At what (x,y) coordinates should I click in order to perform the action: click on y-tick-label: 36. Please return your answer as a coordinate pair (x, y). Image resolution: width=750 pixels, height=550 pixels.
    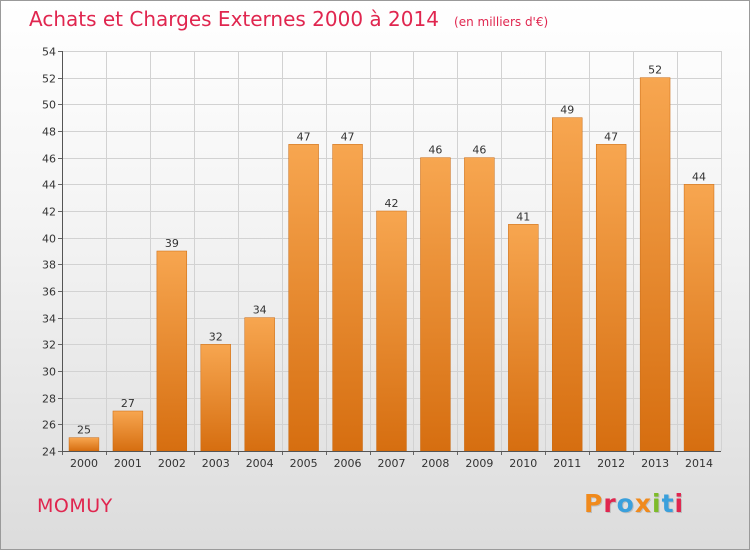
    Looking at the image, I should click on (49, 292).